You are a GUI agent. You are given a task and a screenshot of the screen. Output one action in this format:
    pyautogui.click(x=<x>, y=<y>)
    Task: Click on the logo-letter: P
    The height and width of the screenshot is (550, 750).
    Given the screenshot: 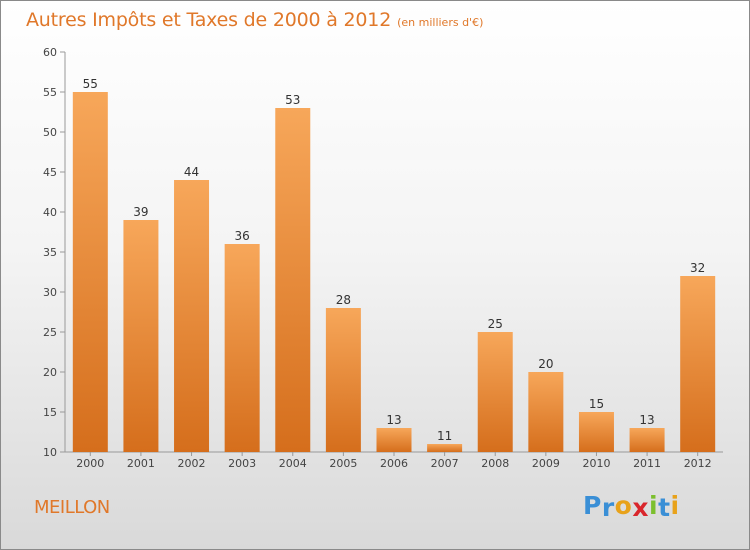 What is the action you would take?
    pyautogui.click(x=592, y=505)
    